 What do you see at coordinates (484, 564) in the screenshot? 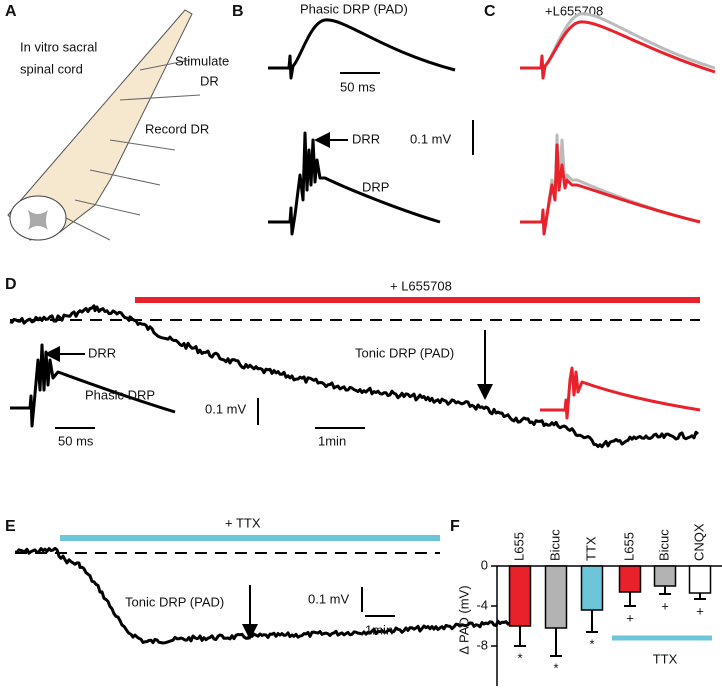
I see `y-tick-label: 0` at bounding box center [484, 564].